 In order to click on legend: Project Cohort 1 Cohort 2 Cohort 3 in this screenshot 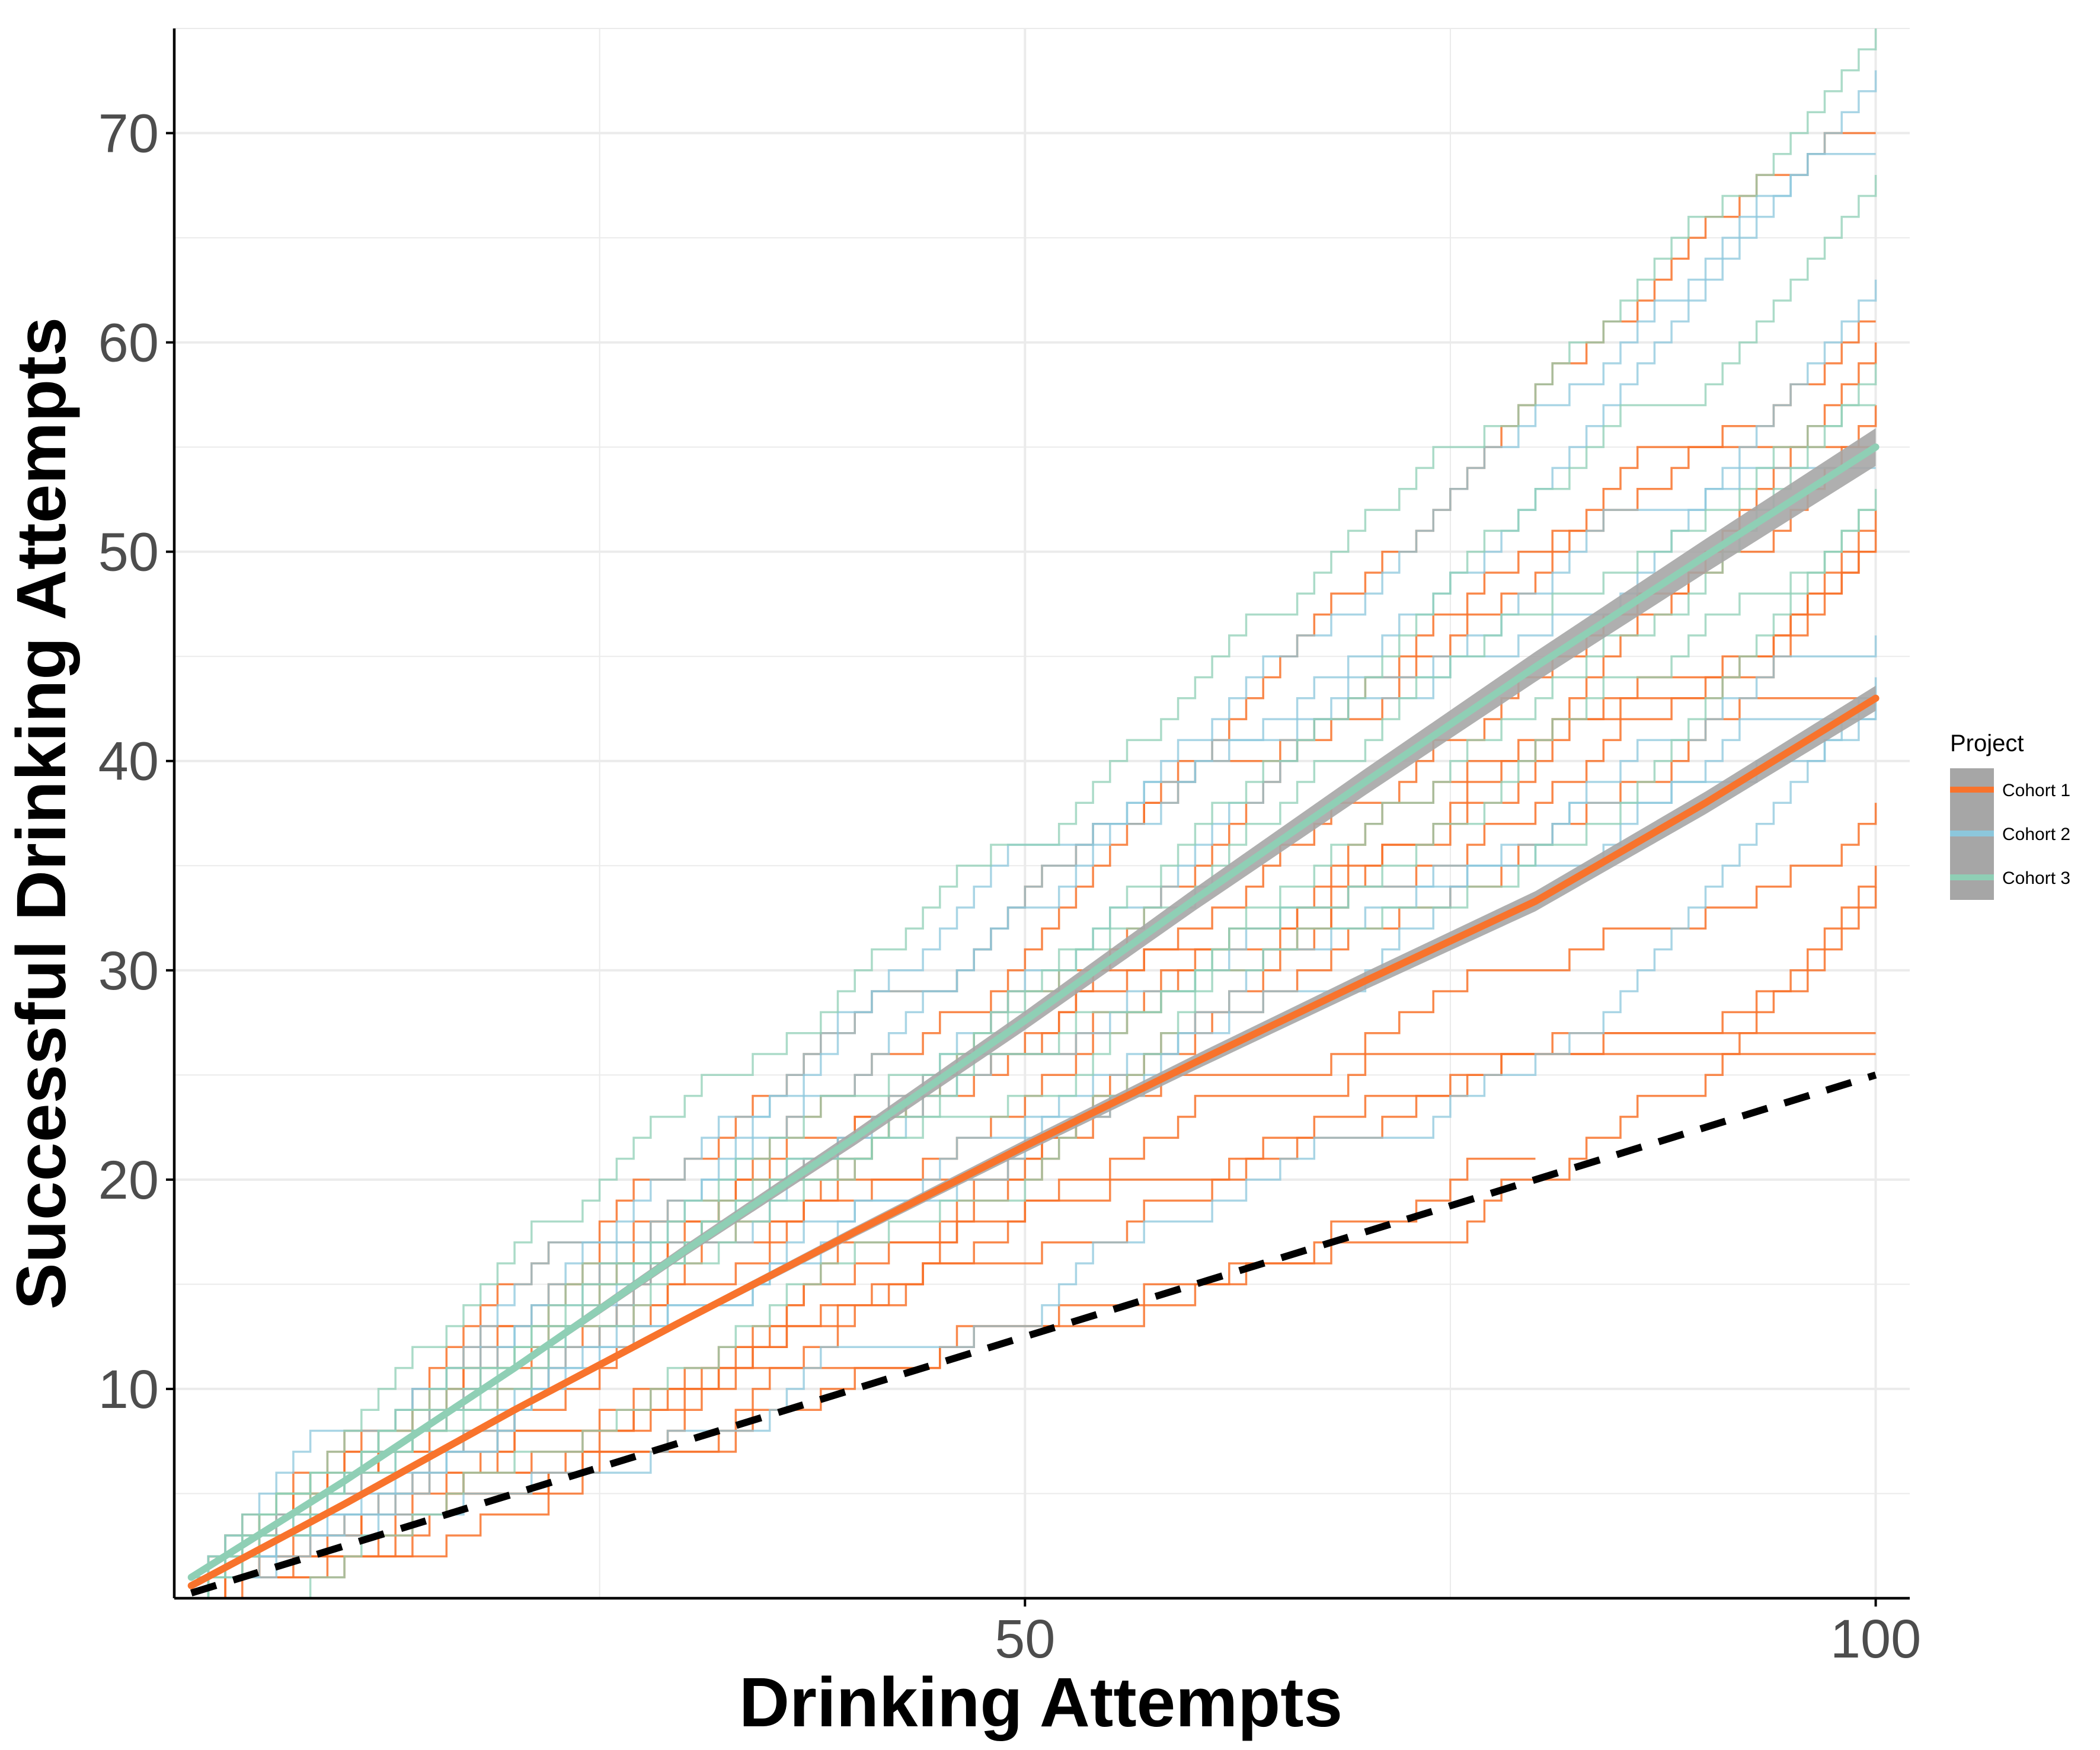, I will do `click(2010, 815)`.